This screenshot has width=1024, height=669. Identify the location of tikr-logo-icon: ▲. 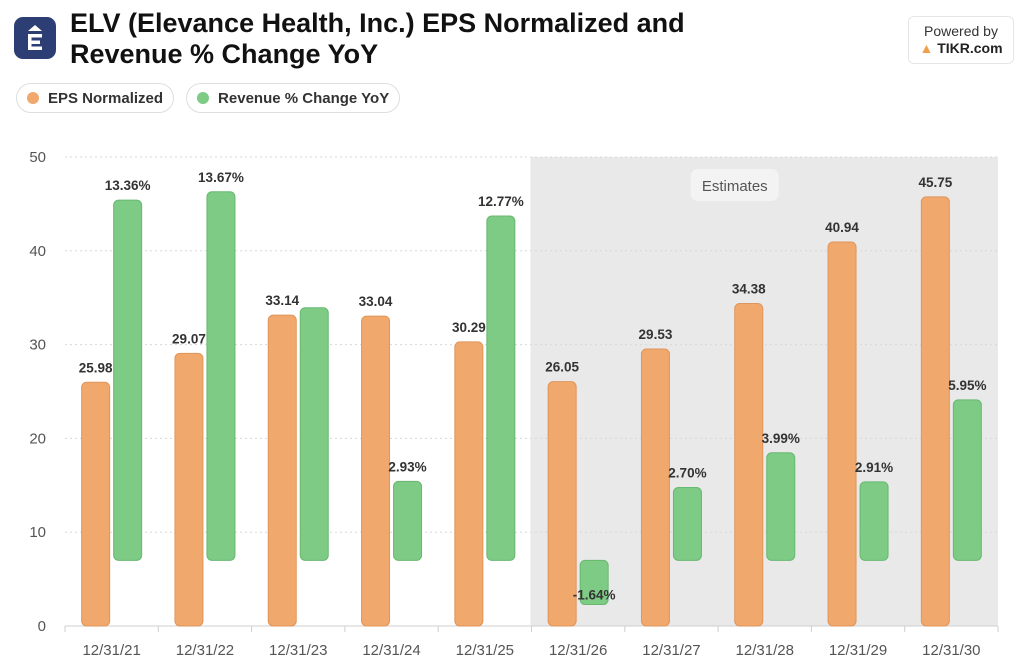
(926, 48).